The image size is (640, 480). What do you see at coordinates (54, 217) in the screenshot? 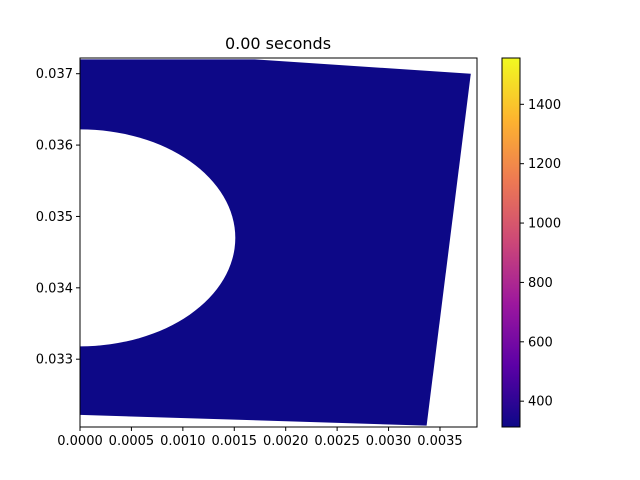
I see `y-tick-label: 0.035` at bounding box center [54, 217].